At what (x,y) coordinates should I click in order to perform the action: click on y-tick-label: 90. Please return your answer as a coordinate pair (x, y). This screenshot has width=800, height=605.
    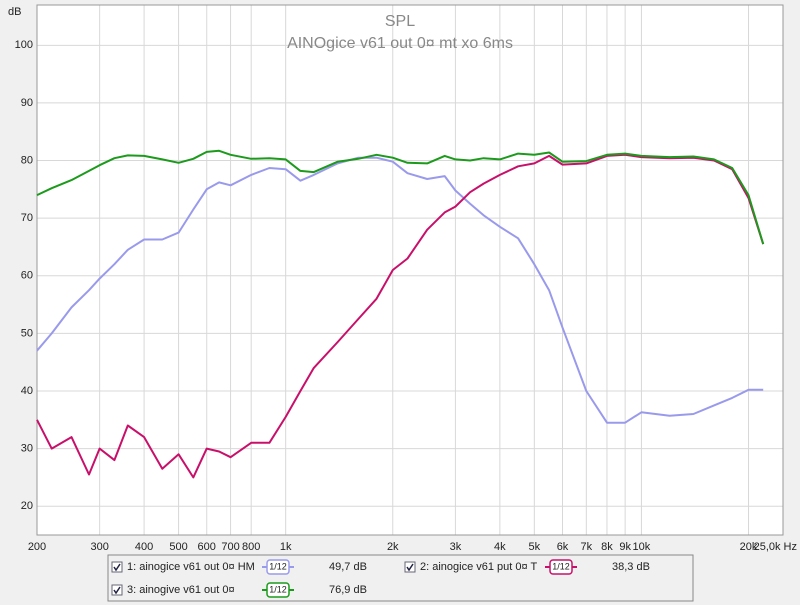
    Looking at the image, I should click on (27, 103).